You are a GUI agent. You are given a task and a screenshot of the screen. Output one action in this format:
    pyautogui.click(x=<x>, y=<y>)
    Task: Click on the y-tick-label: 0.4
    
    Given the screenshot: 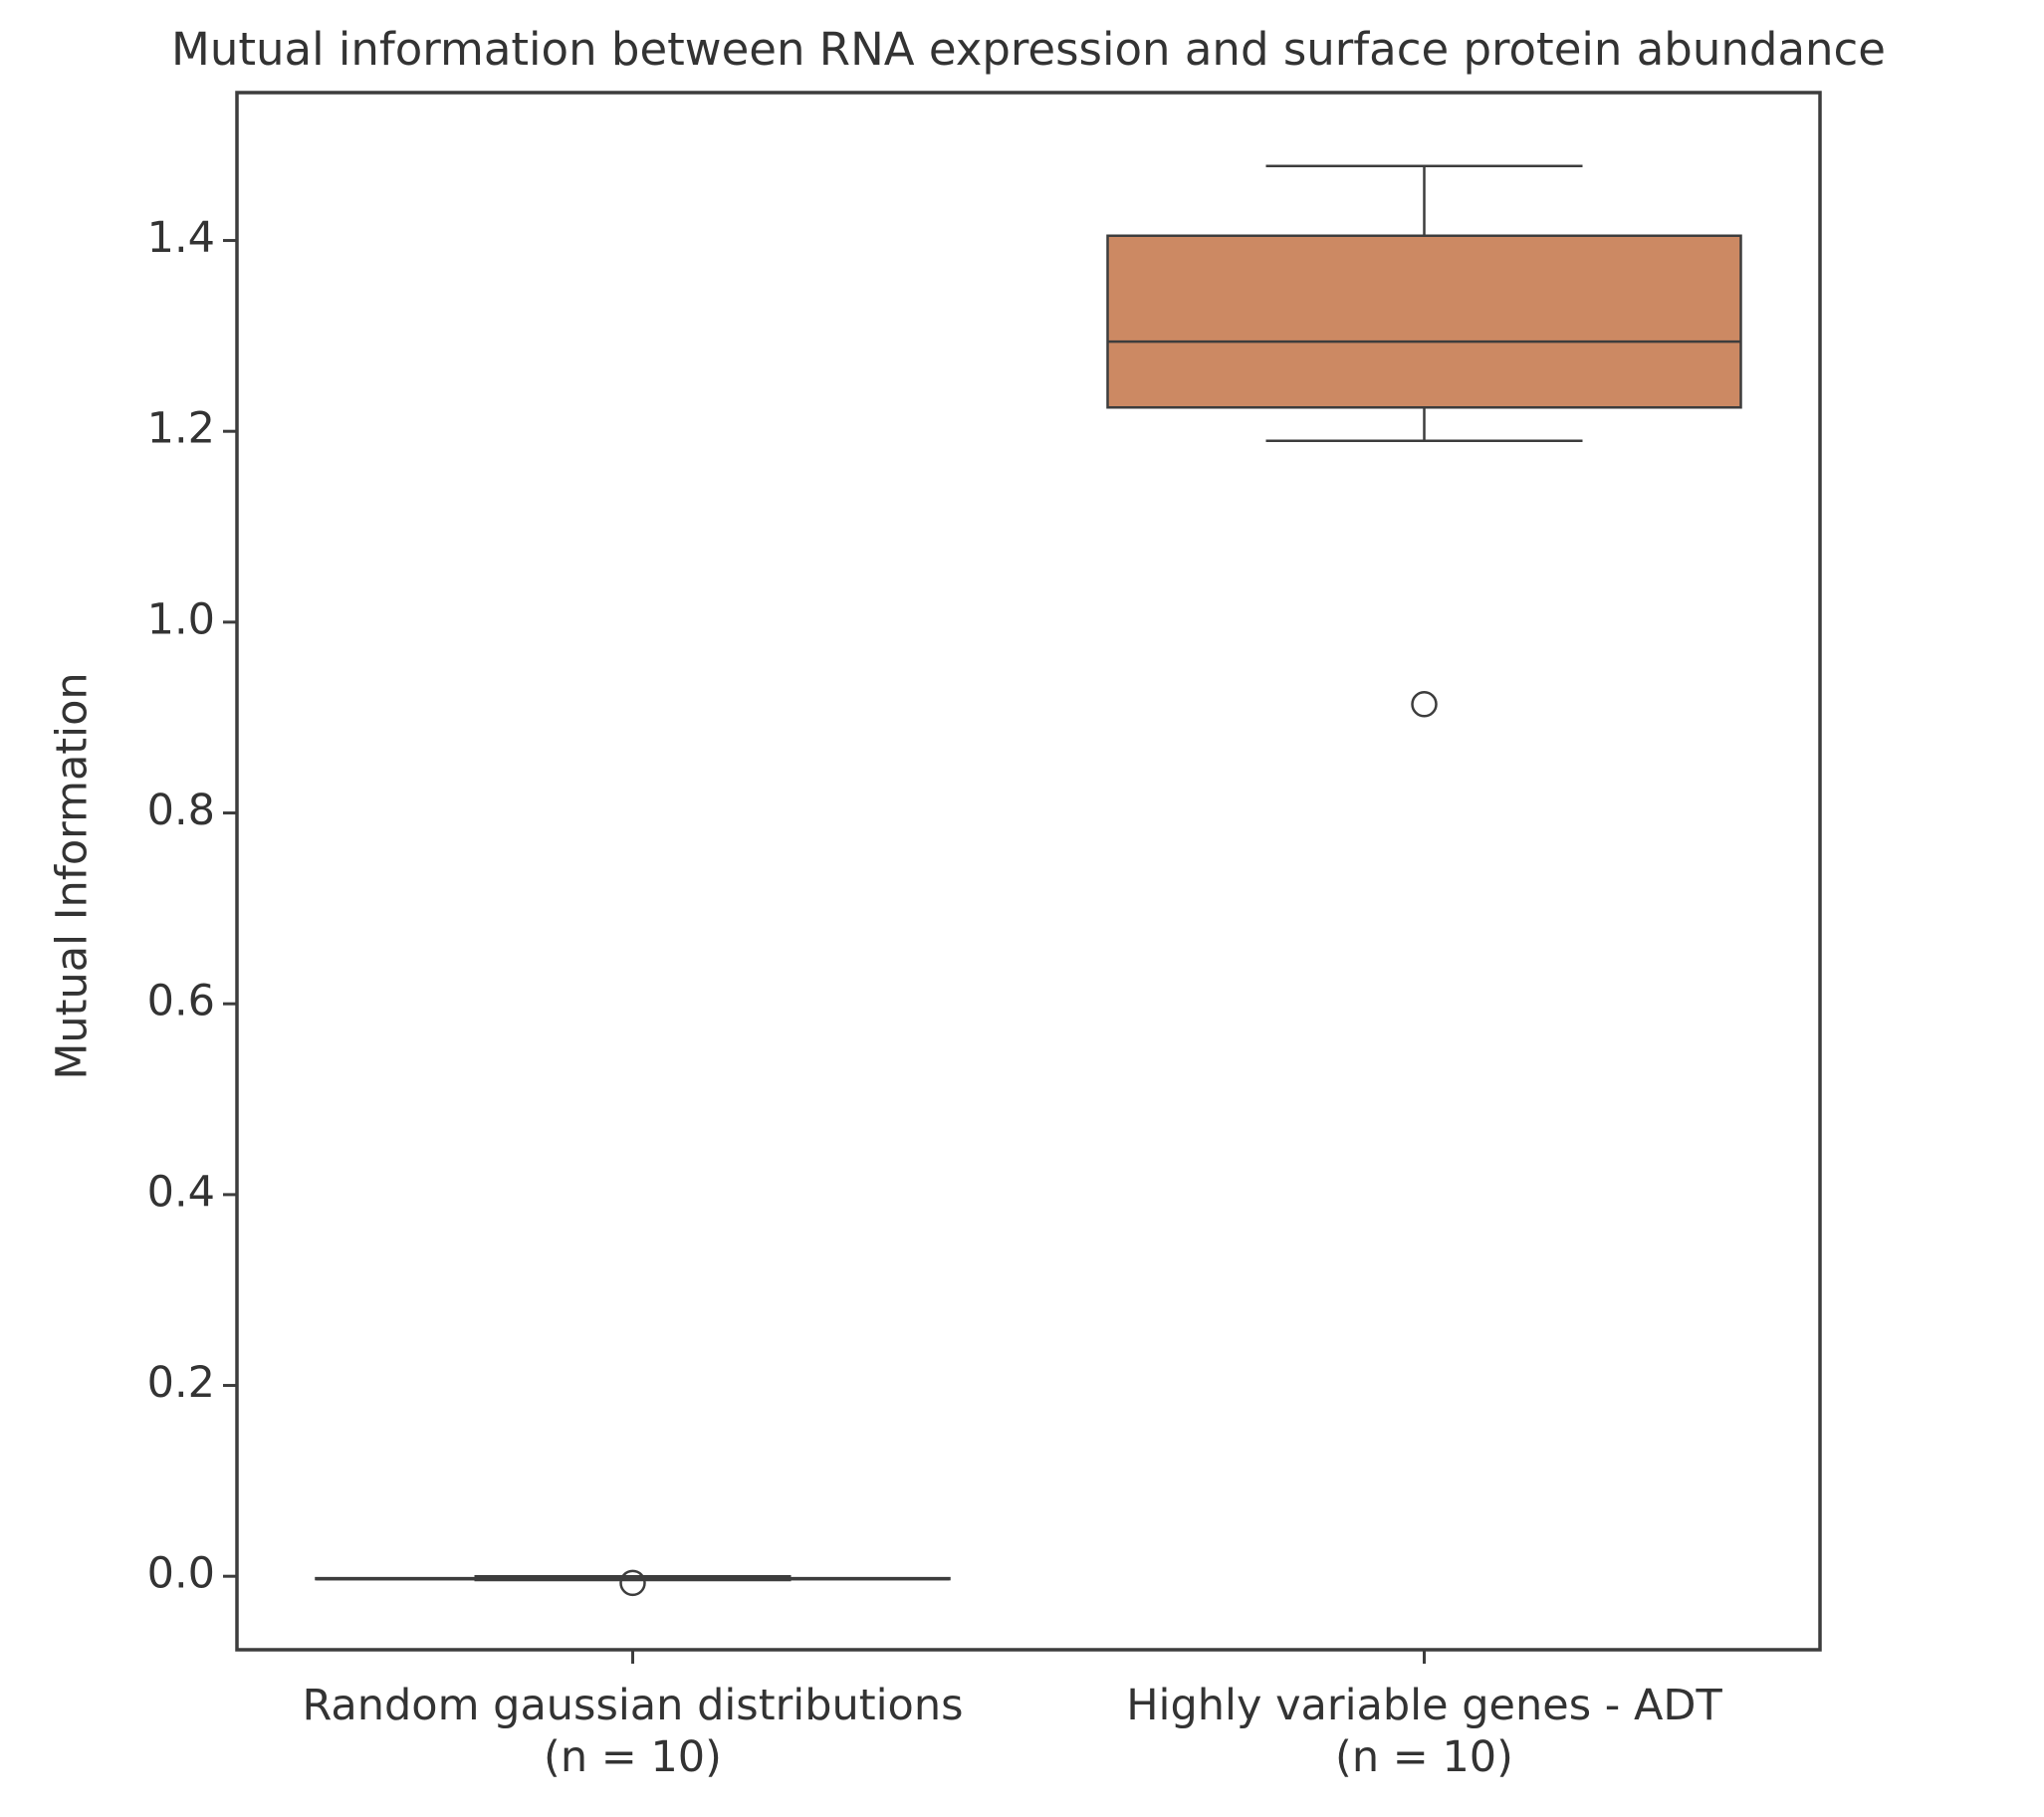 What is the action you would take?
    pyautogui.click(x=181, y=1192)
    